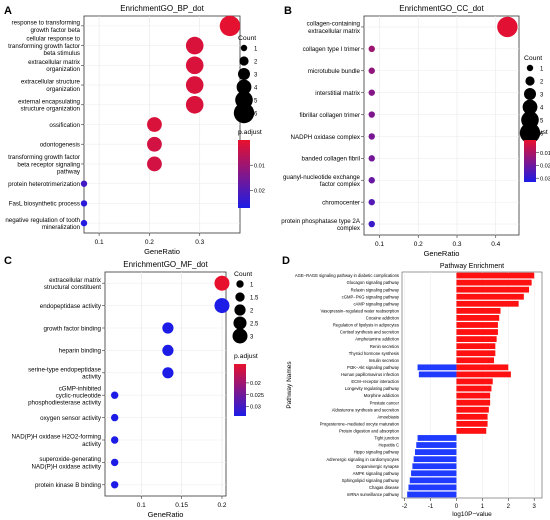  What do you see at coordinates (362, 459) in the screenshot?
I see `pathway-label: Adrenergic signaling in cardiomyocytes` at bounding box center [362, 459].